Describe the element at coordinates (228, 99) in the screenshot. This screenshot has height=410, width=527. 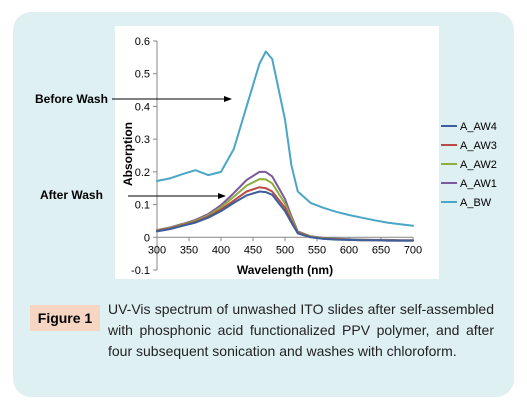
I see `before-wash-arrowhead` at that location.